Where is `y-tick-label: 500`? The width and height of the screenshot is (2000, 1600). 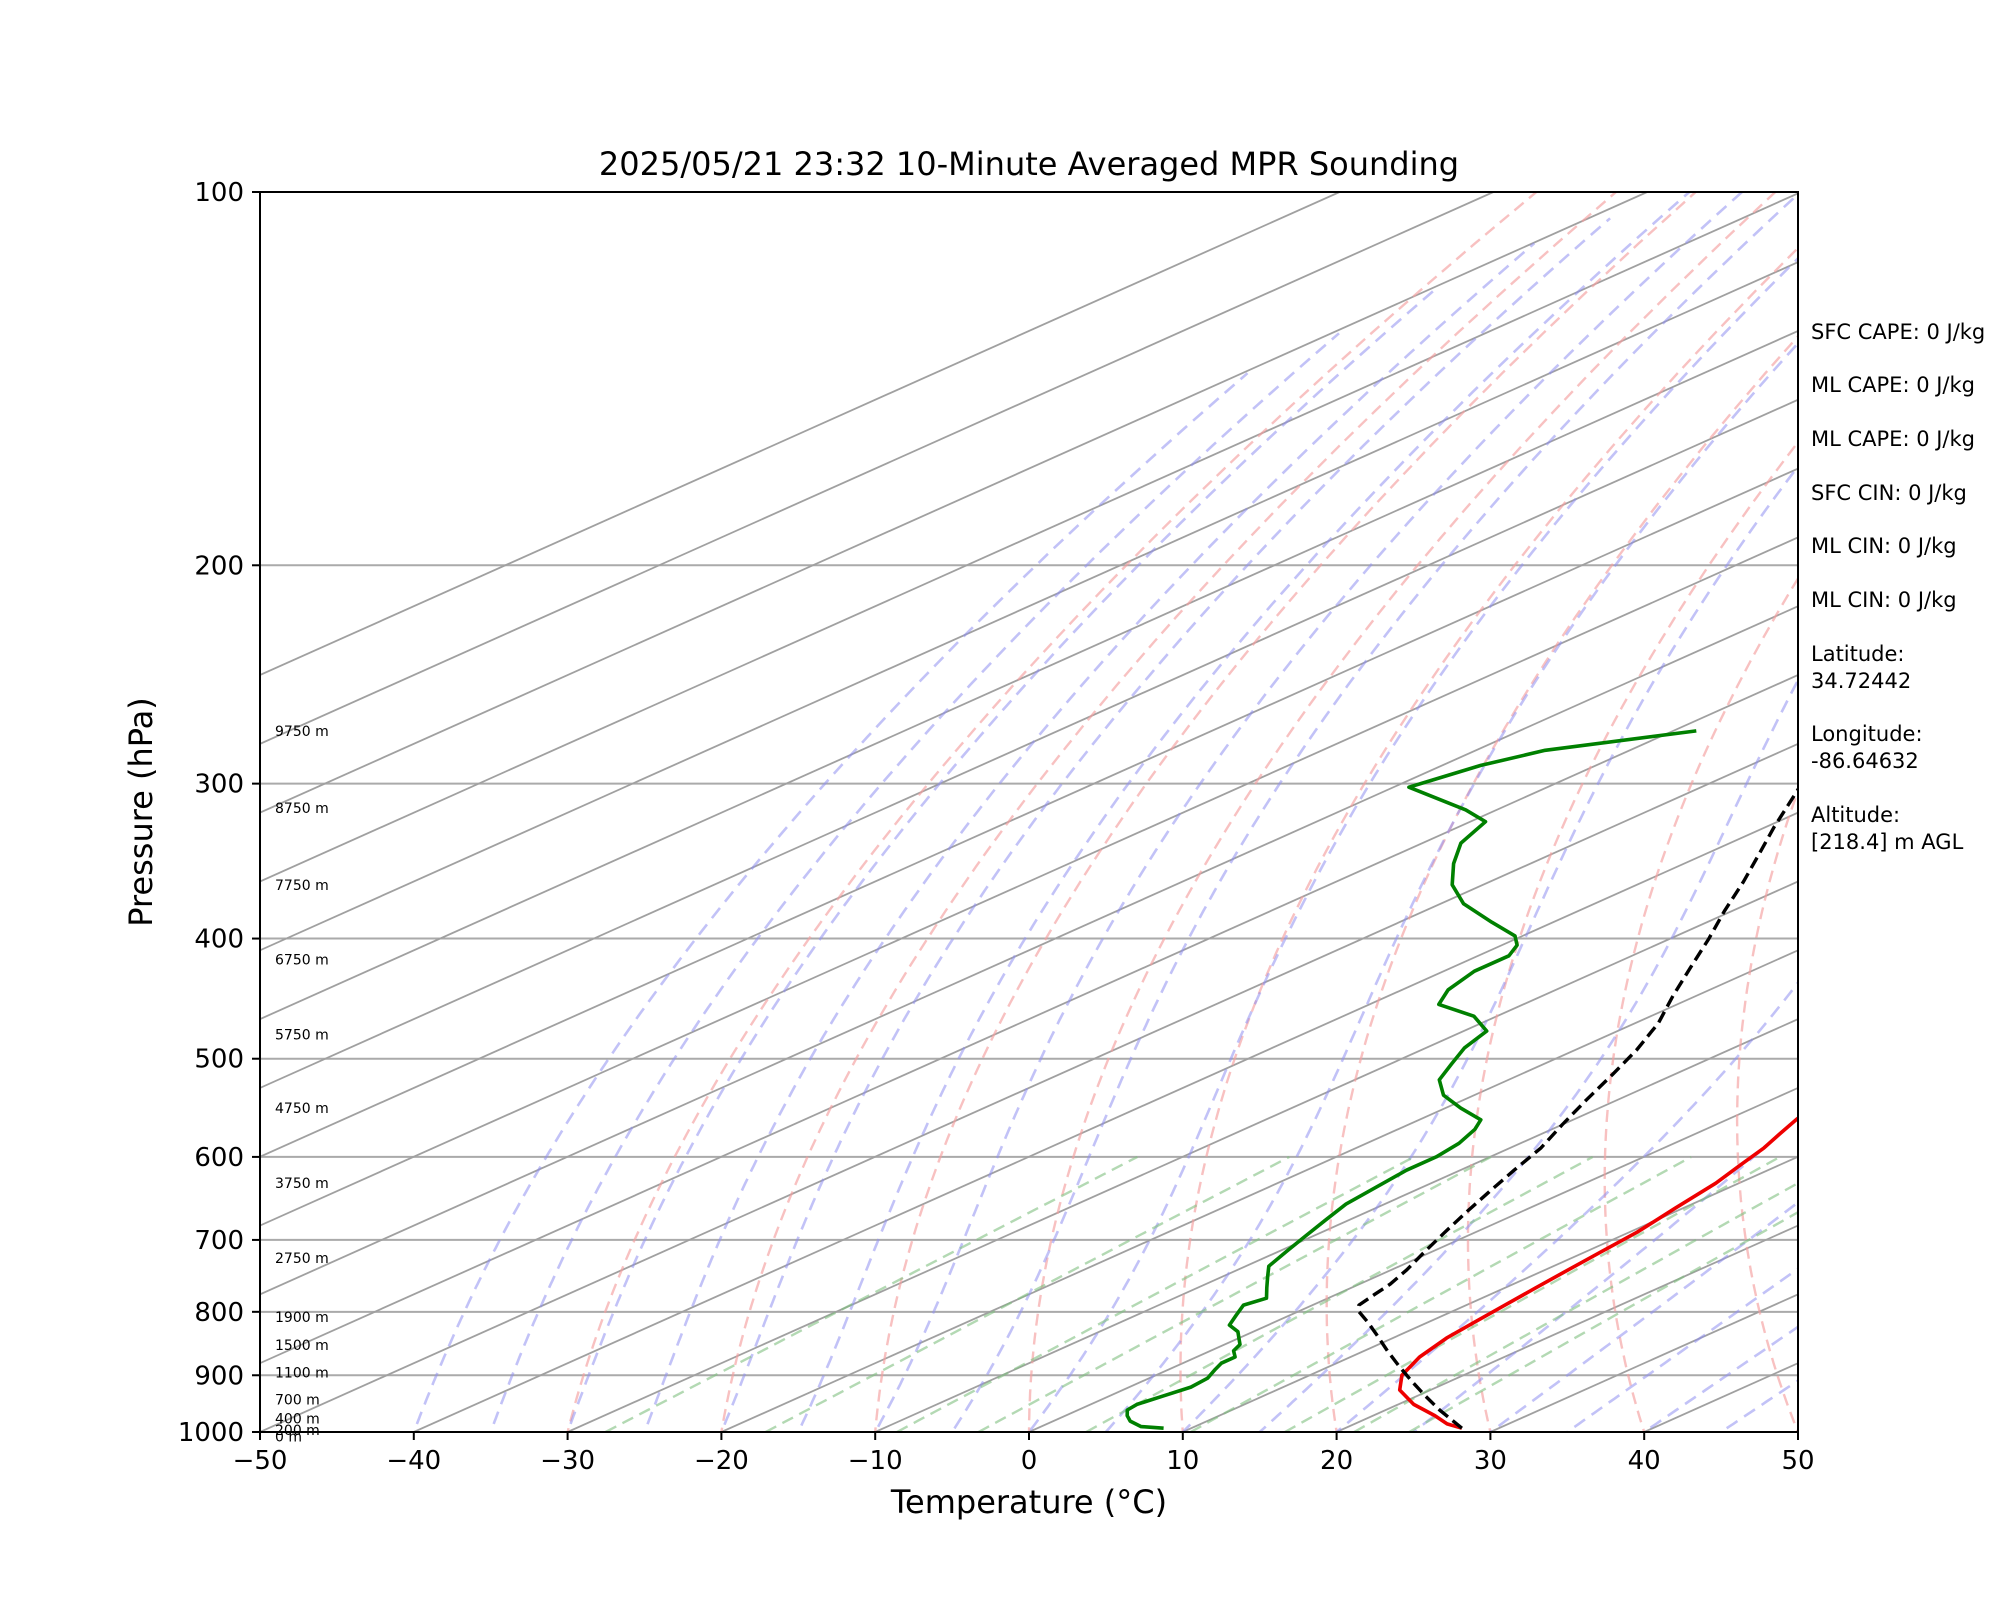 y-tick-label: 500 is located at coordinates (219, 1060).